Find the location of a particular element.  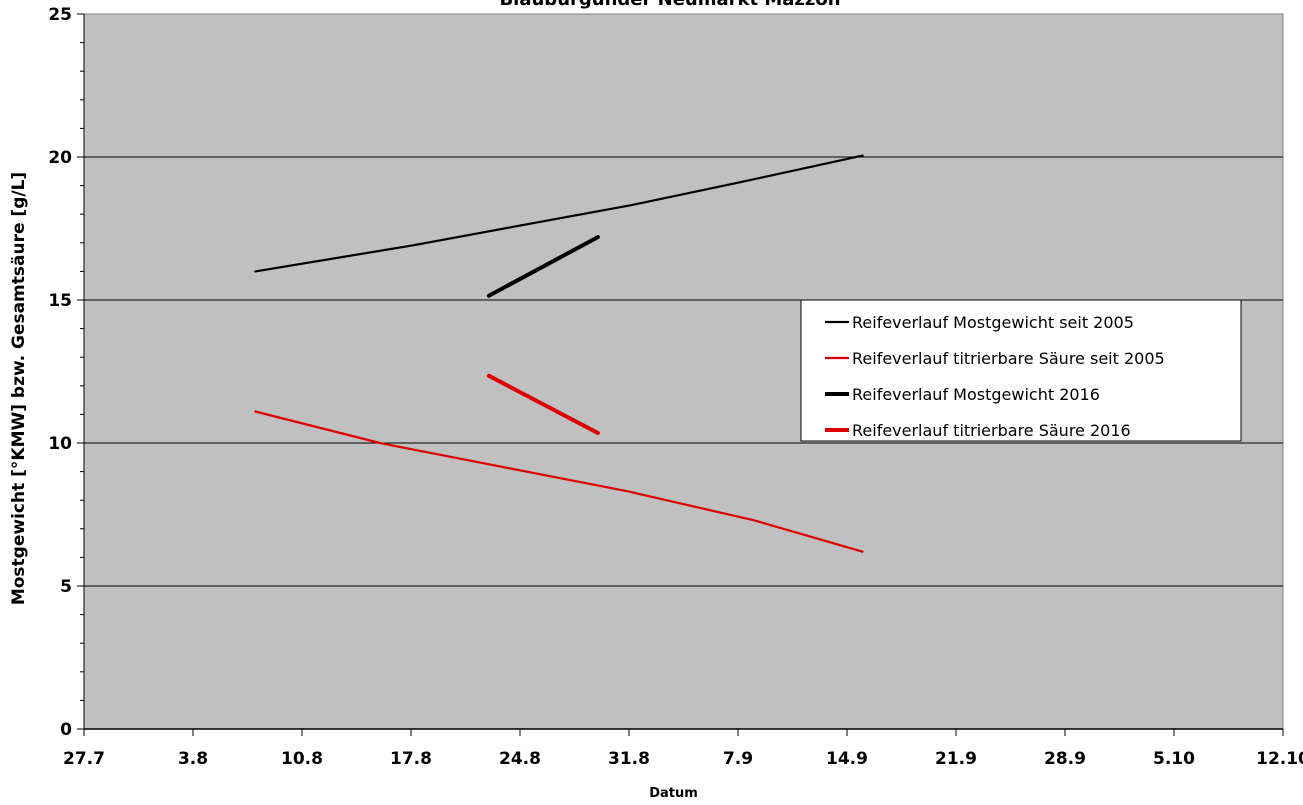

legend-label: Reifeverlauf Mostgewicht seit 2005 is located at coordinates (993, 322).